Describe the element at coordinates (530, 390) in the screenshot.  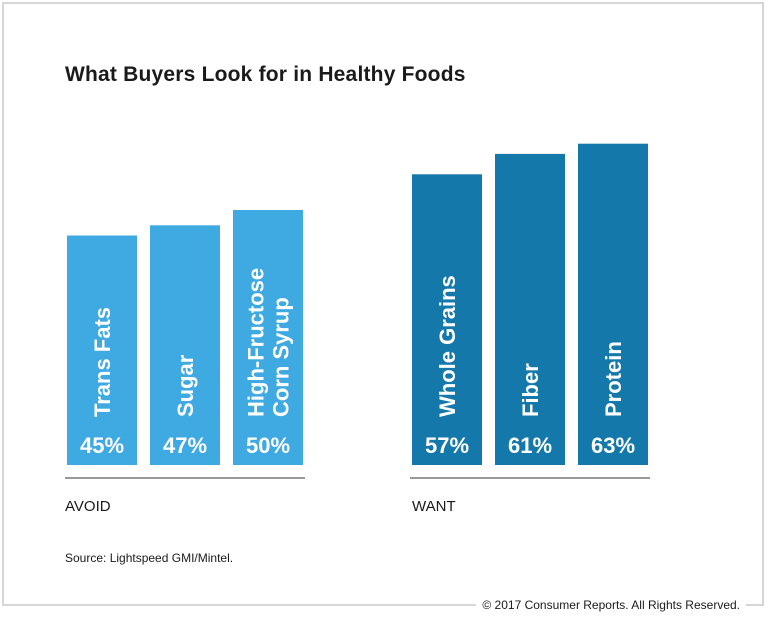
I see `category-label-fiber: Fiber` at that location.